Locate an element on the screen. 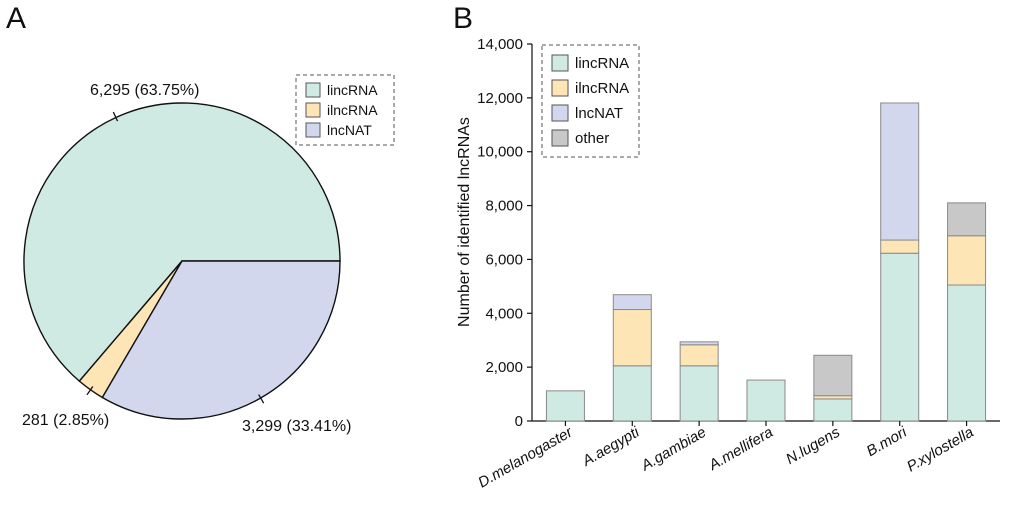 The height and width of the screenshot is (517, 1013). y-tick-label: 14,000 is located at coordinates (500, 44).